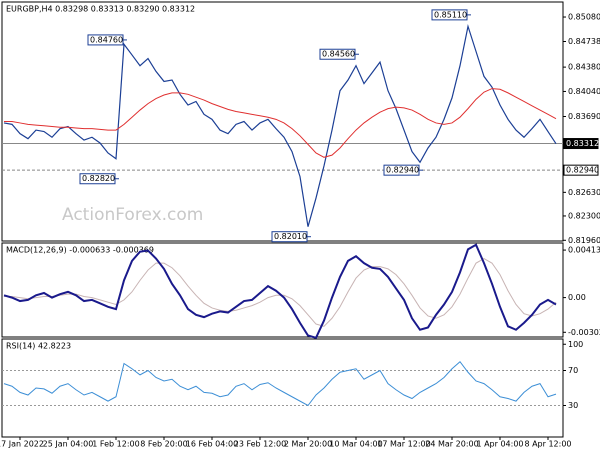  I want to click on x-tick-label: 2 Mar 20:00, so click(308, 444).